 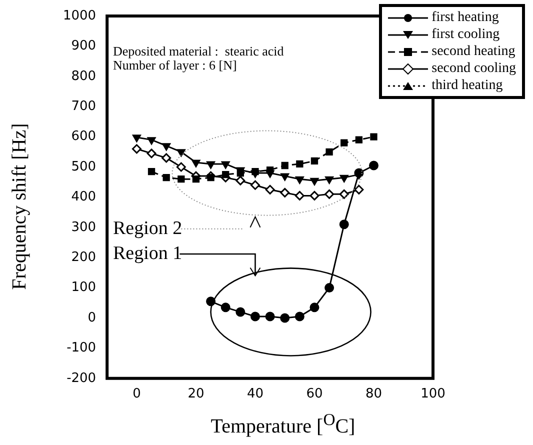 I want to click on annotation: Region 2, so click(x=147, y=228).